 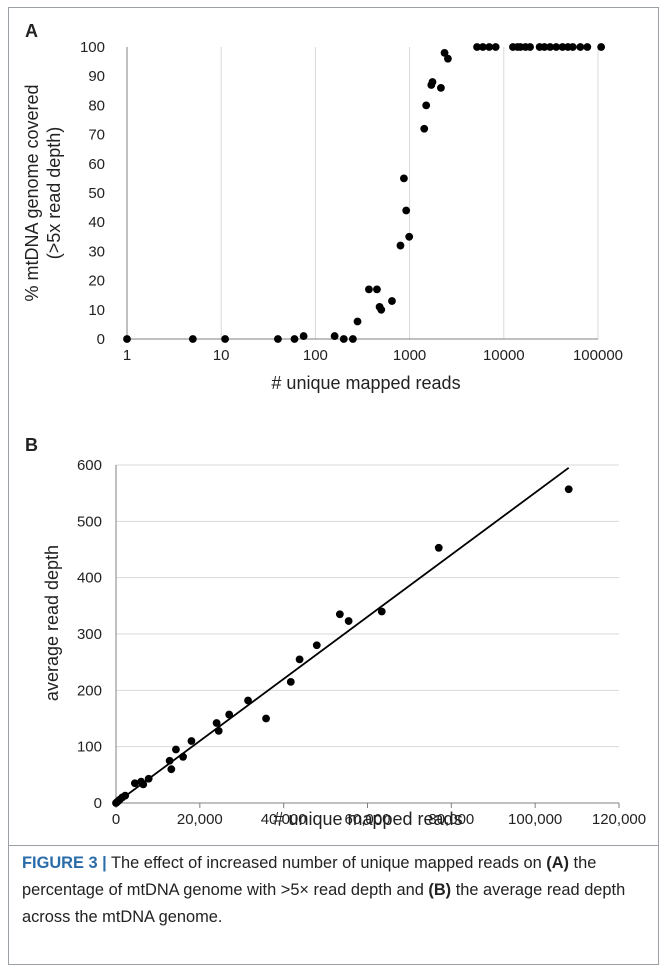 I want to click on panel-a-y-tick-label: 0, so click(x=101, y=339).